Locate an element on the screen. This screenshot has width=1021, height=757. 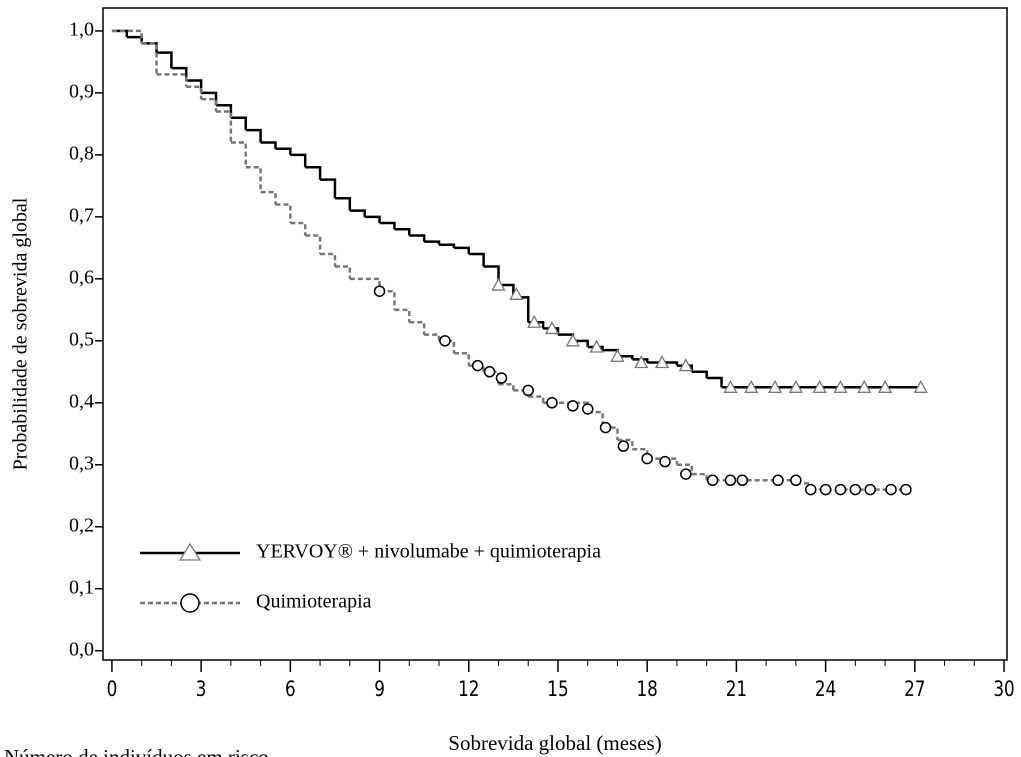
y-tick-label: 0,8 is located at coordinates (81, 153).